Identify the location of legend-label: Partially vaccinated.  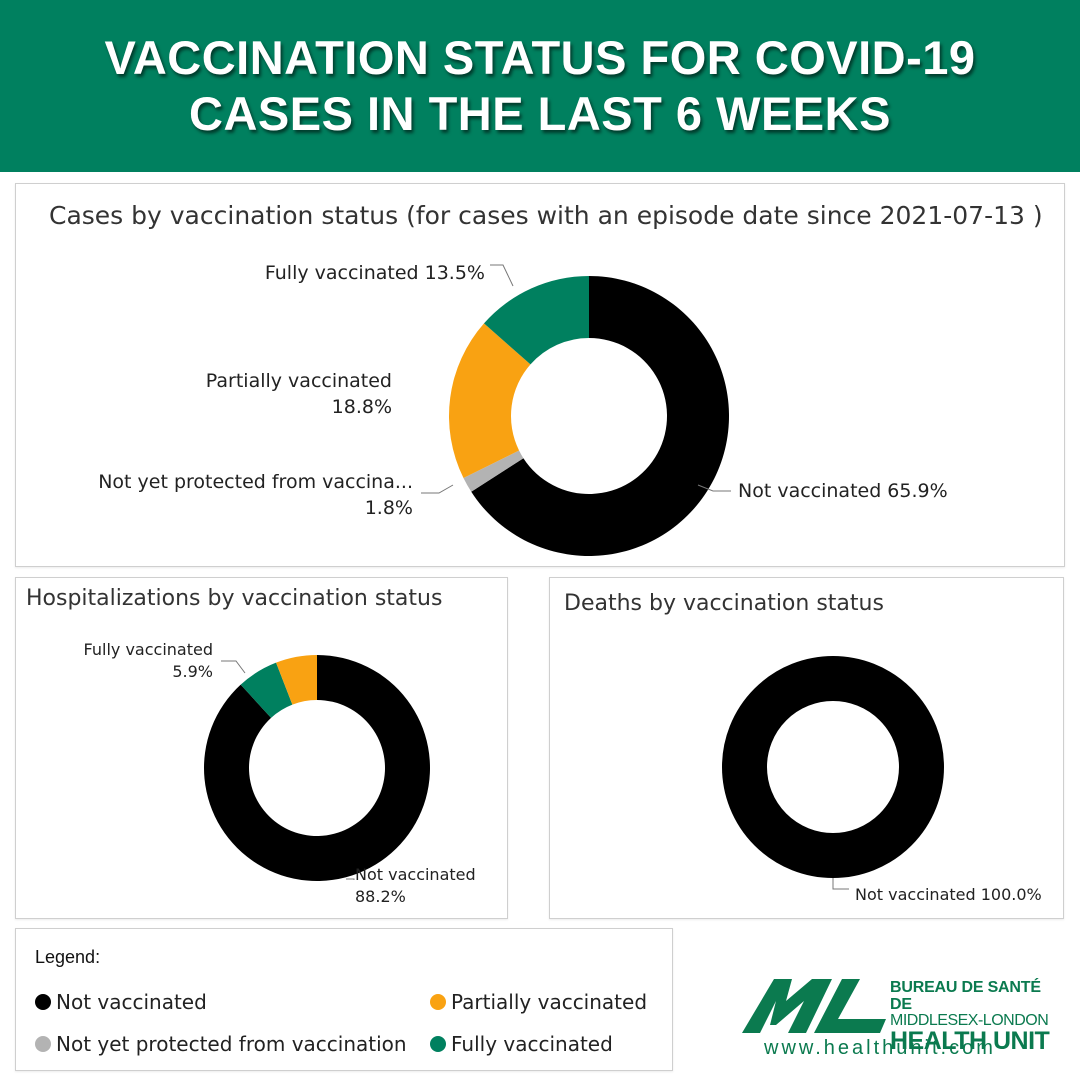
(549, 1002).